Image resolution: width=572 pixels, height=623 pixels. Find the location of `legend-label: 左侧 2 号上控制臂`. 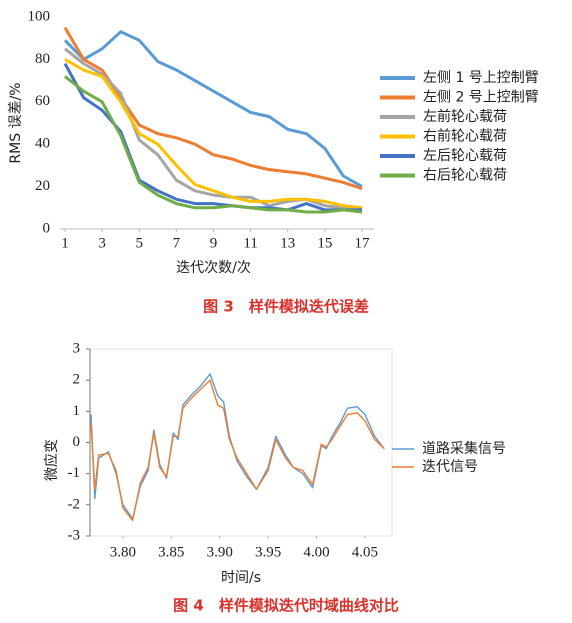

legend-label: 左侧 2 号上控制臂 is located at coordinates (481, 98).